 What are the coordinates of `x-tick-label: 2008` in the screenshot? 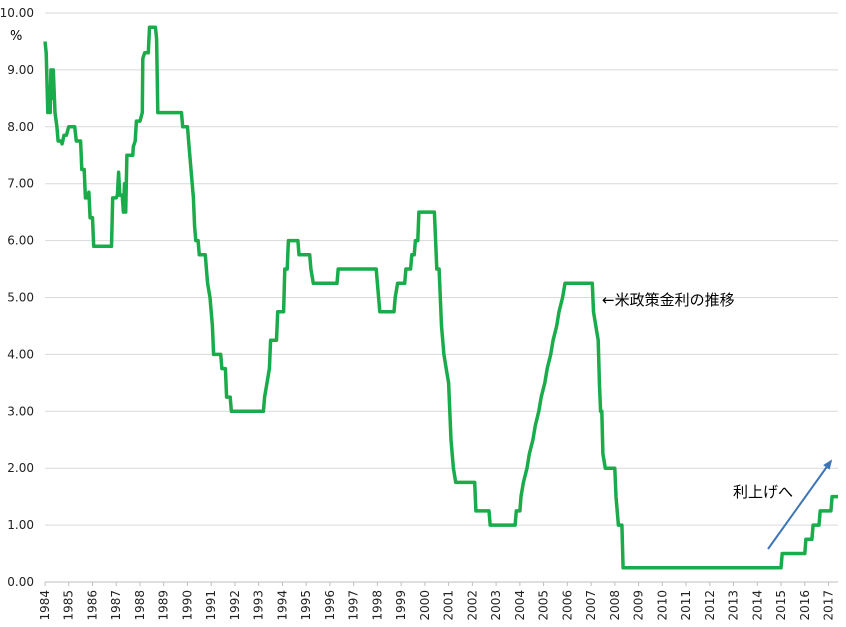 It's located at (615, 605).